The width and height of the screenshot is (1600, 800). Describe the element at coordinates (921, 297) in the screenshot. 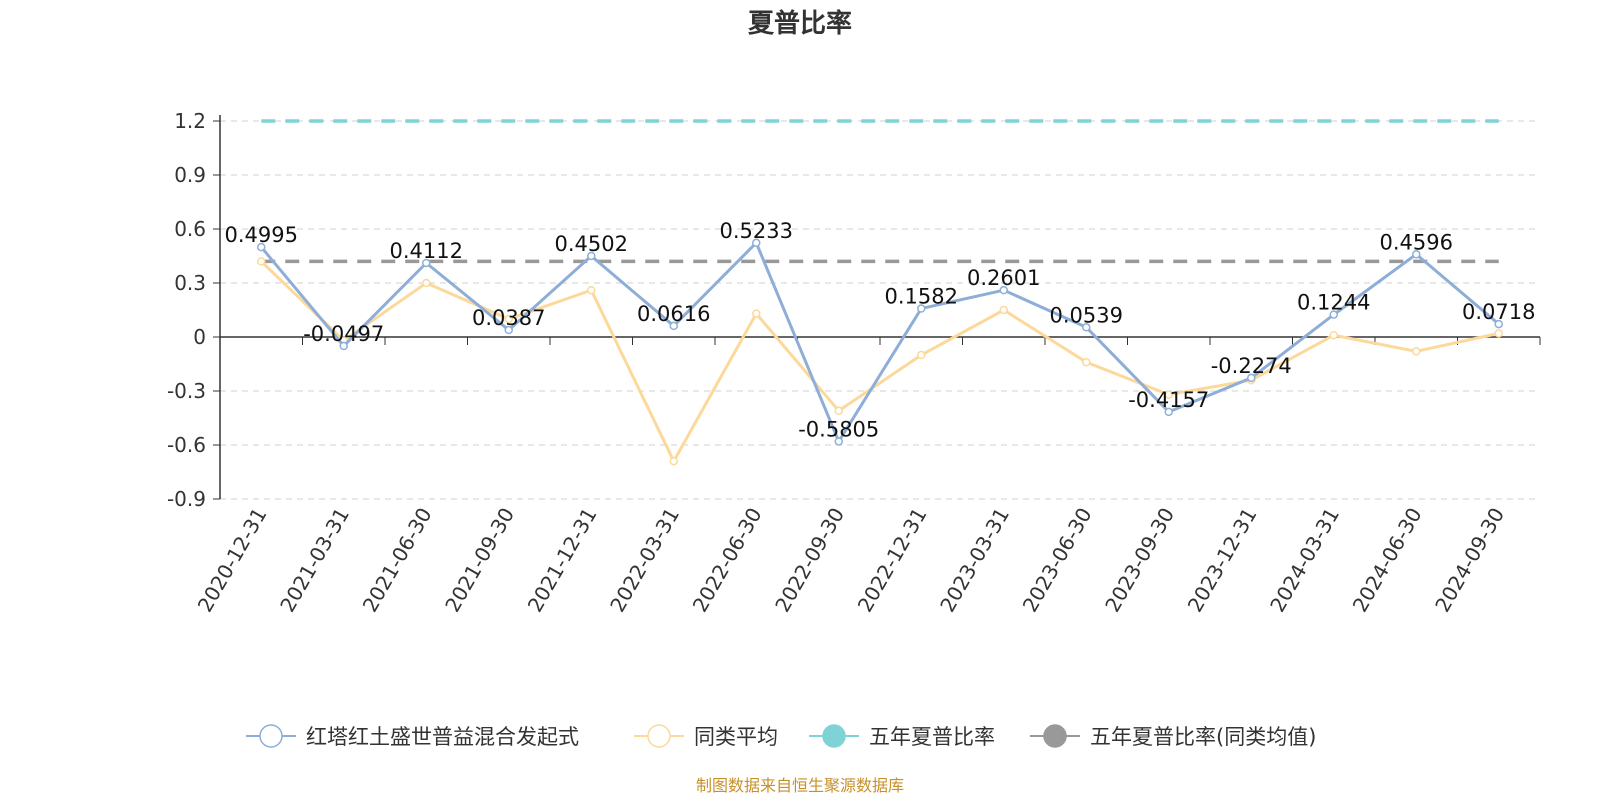

I see `data-label: 0.1582` at that location.